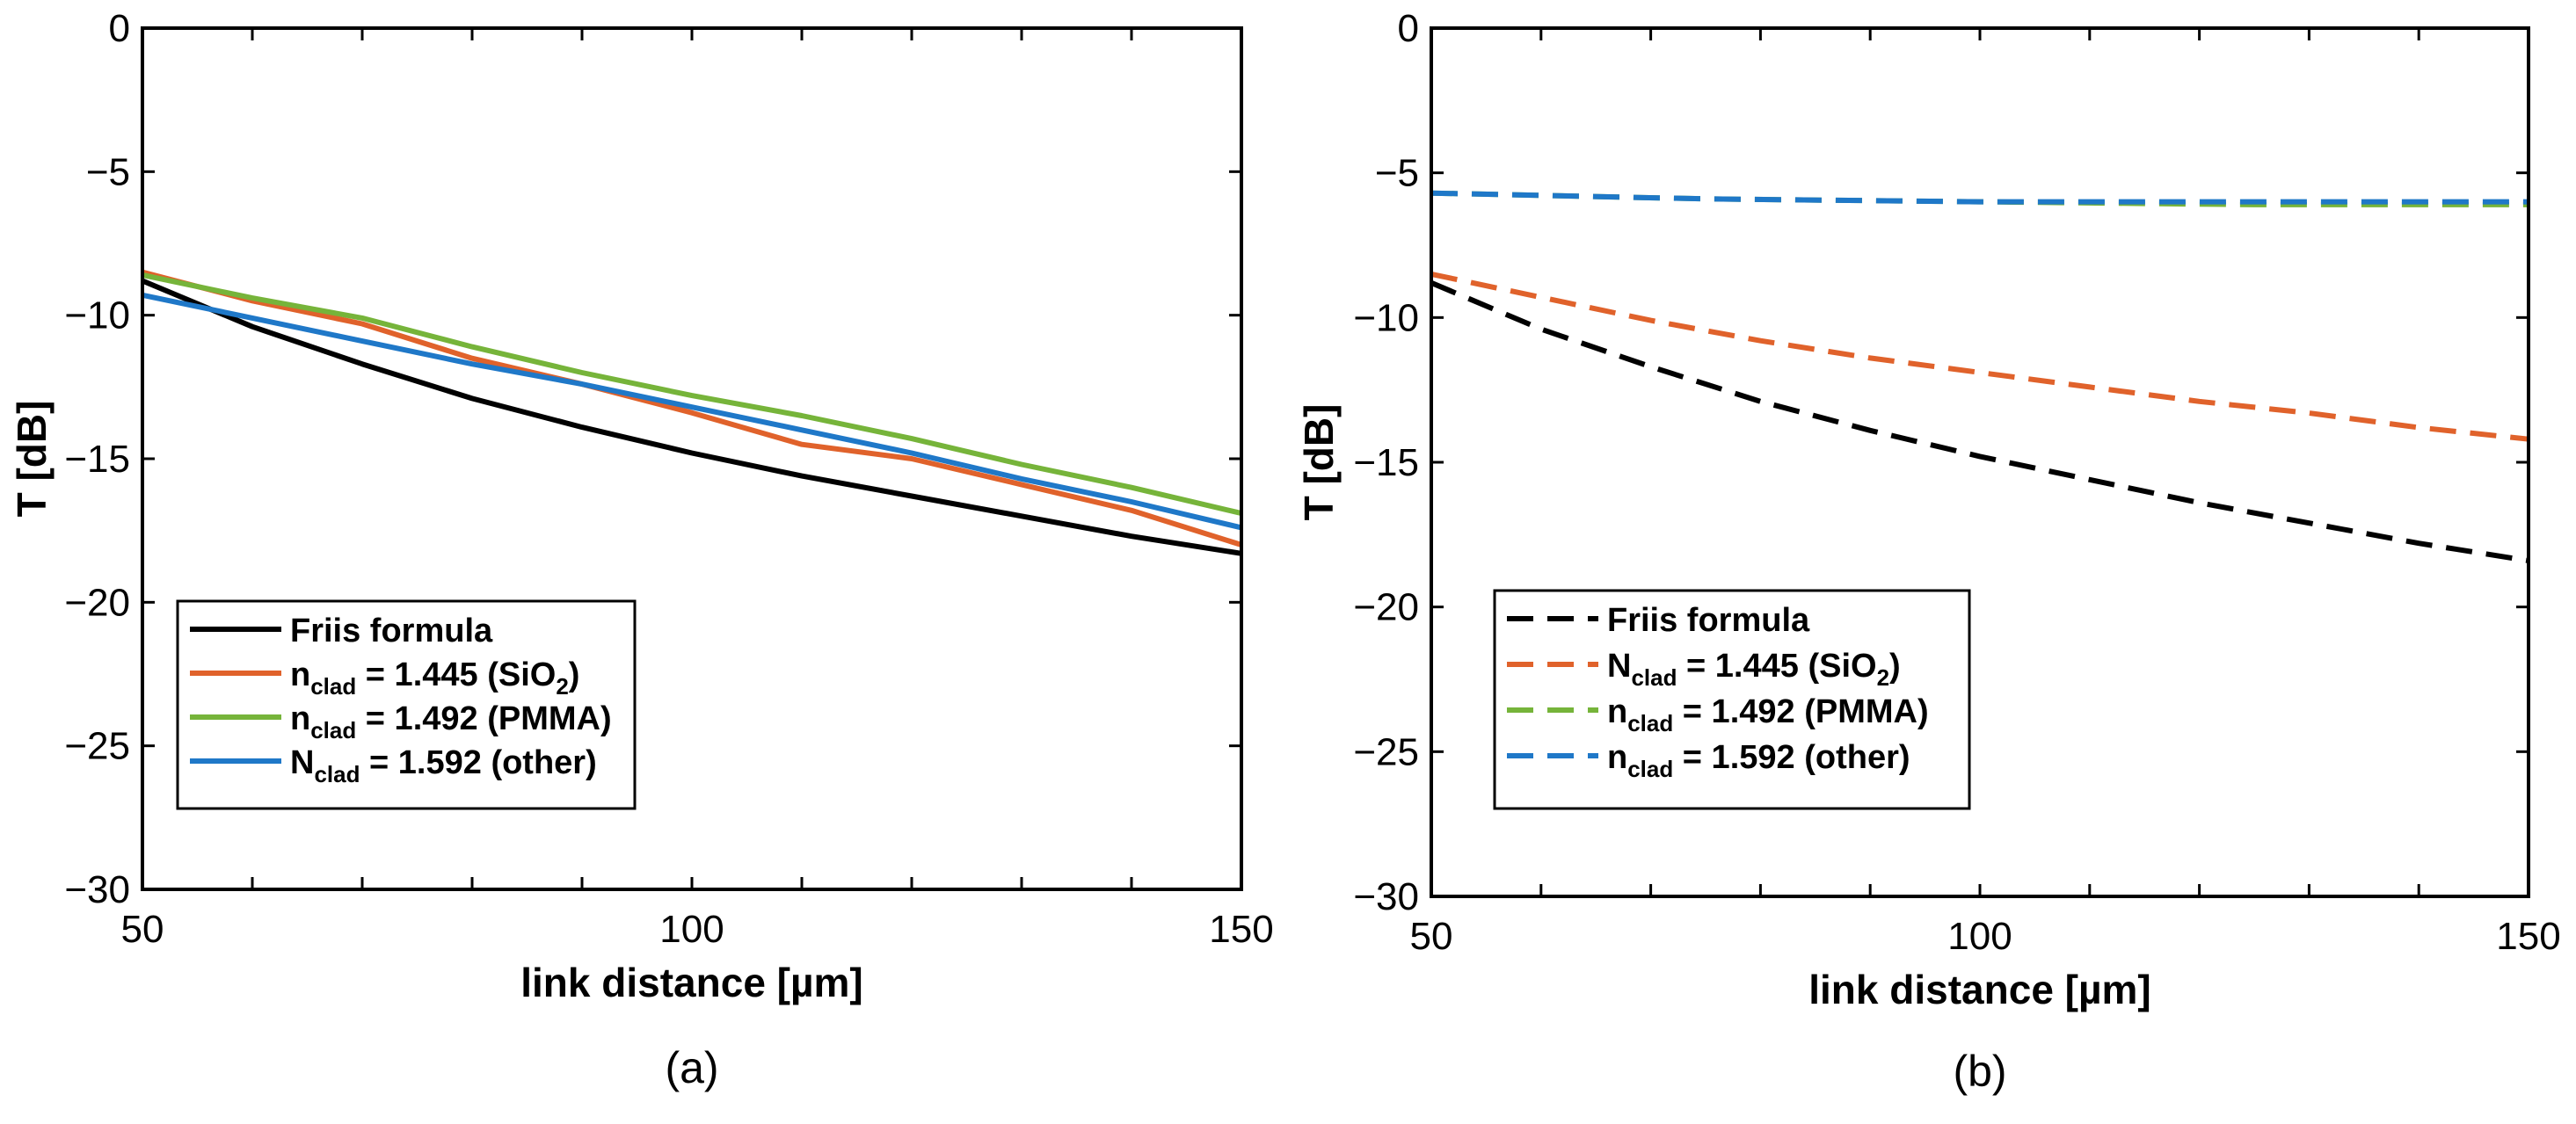  I want to click on legend-label-2: nclad = 1.445 (SiO2), so click(434, 678).